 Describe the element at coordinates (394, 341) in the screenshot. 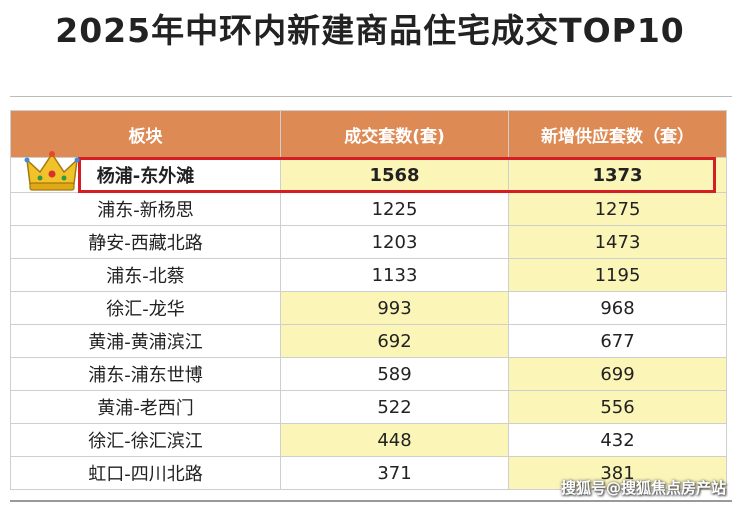

I see `cell-deals: 692` at that location.